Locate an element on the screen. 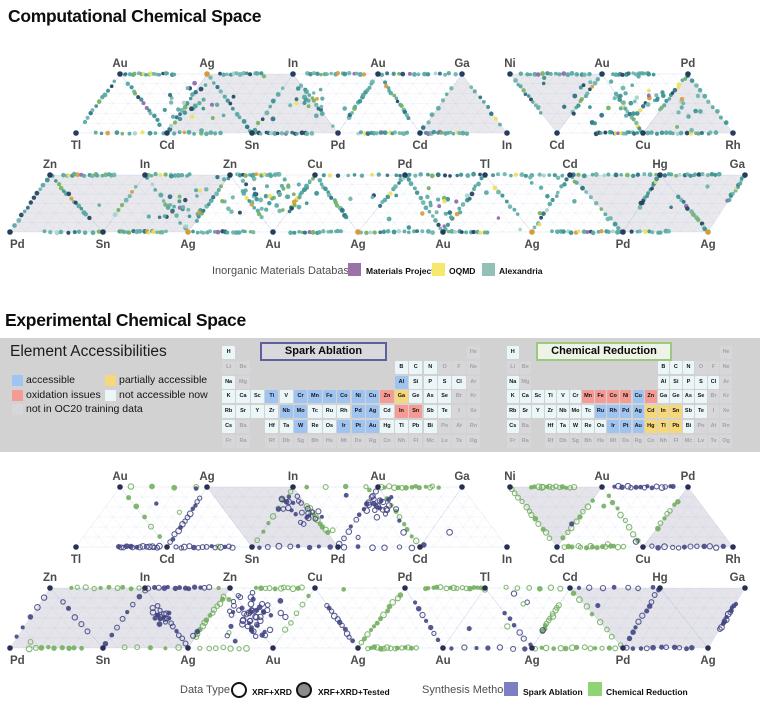 The image size is (760, 720). element-cell-Tc: Tc is located at coordinates (588, 412).